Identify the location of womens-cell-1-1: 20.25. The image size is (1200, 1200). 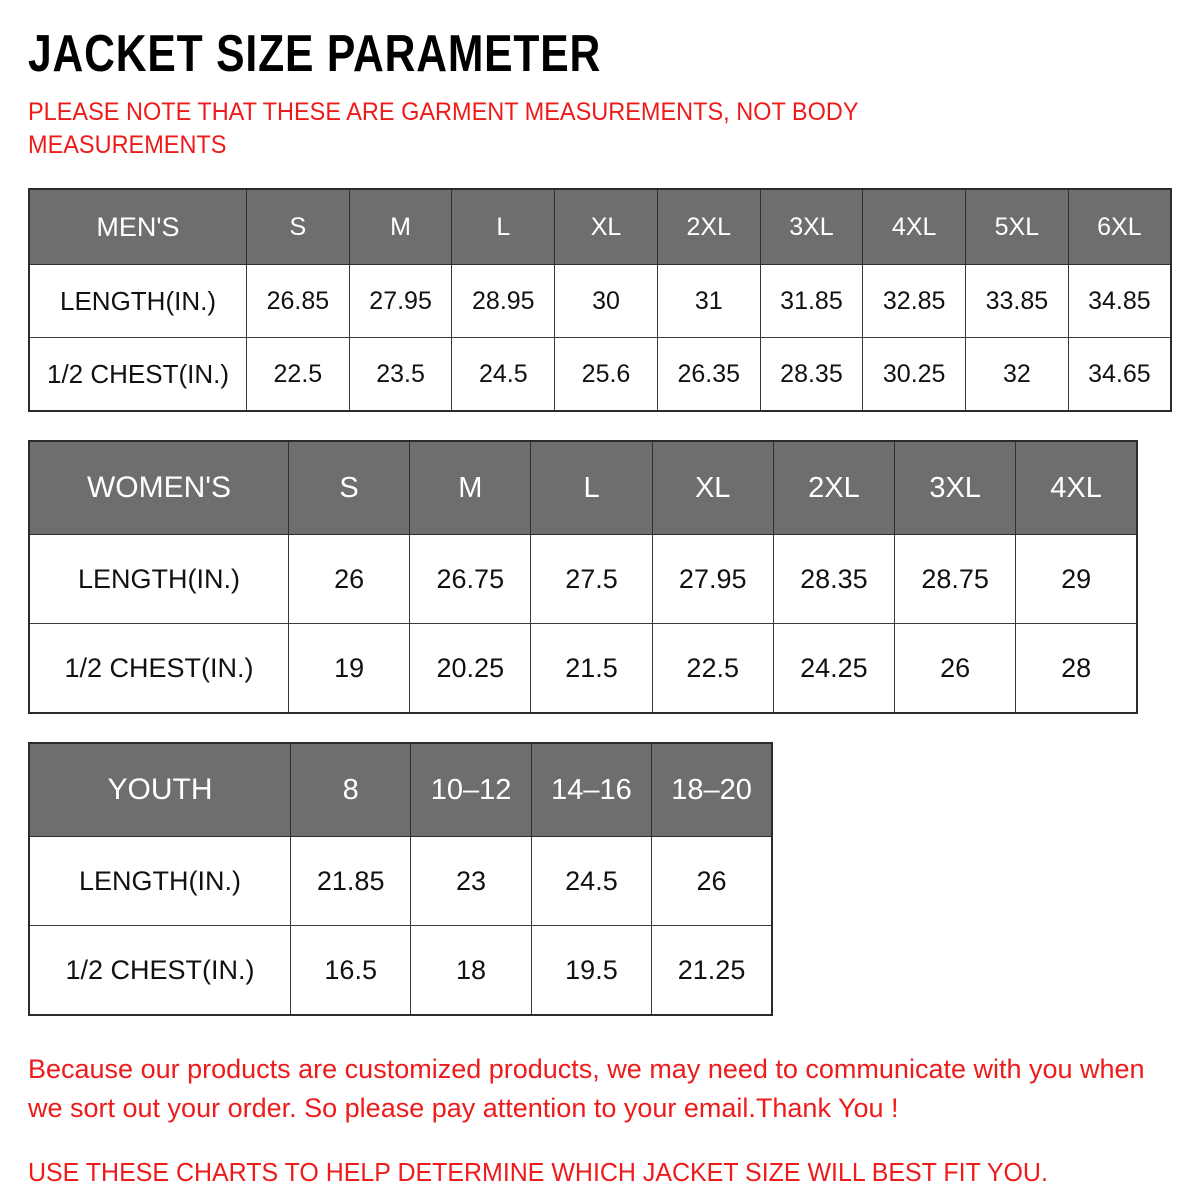
(470, 668).